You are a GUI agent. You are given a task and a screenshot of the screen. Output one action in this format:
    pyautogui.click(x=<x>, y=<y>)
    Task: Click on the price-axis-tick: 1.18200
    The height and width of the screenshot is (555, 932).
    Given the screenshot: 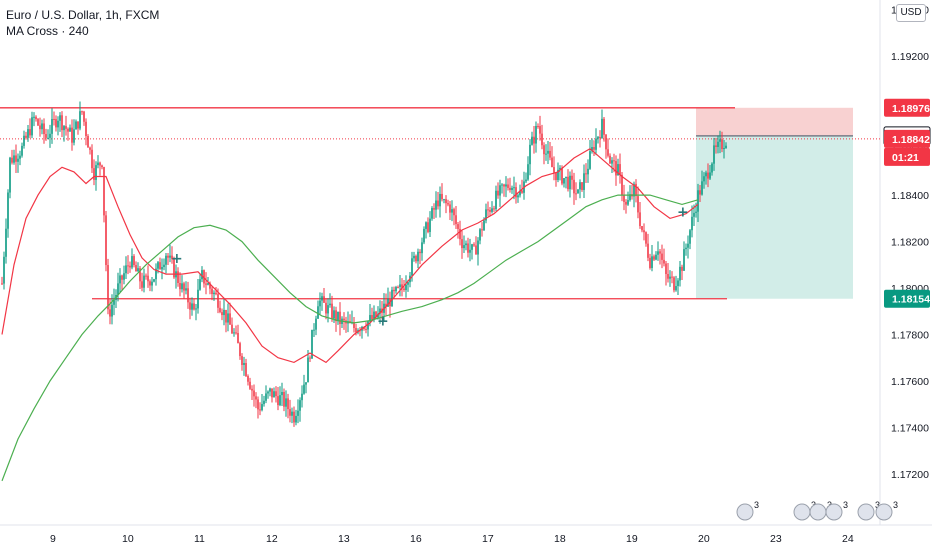 What is the action you would take?
    pyautogui.click(x=910, y=243)
    